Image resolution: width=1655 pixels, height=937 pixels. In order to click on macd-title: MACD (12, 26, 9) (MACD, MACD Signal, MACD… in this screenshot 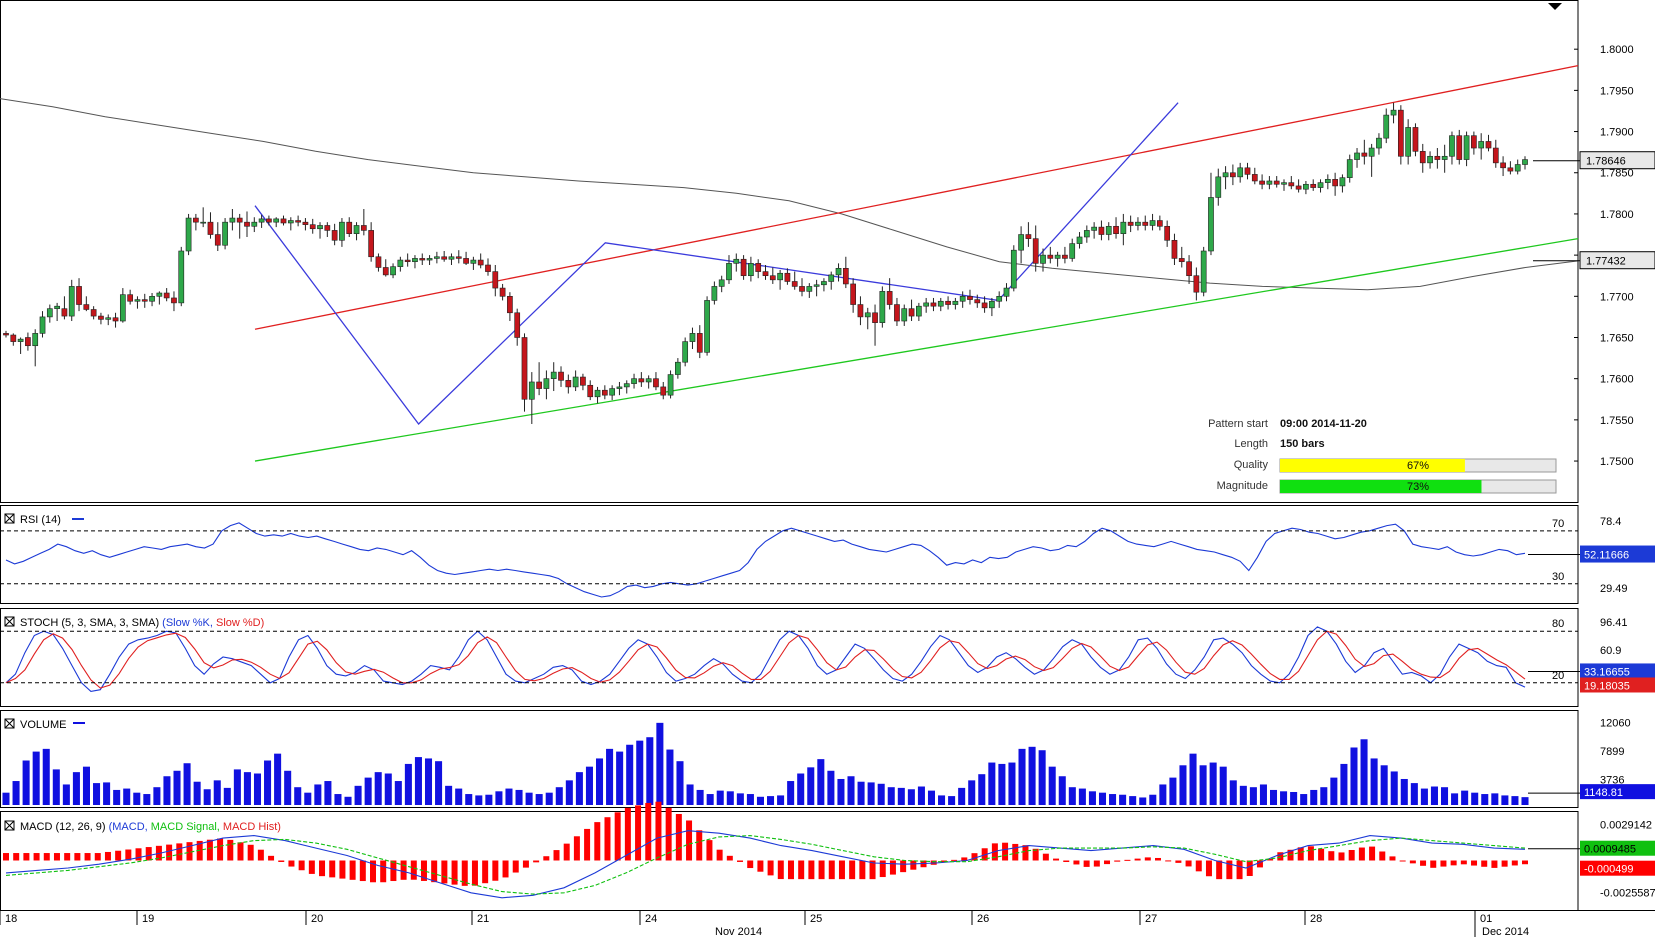, I will do `click(142, 826)`.